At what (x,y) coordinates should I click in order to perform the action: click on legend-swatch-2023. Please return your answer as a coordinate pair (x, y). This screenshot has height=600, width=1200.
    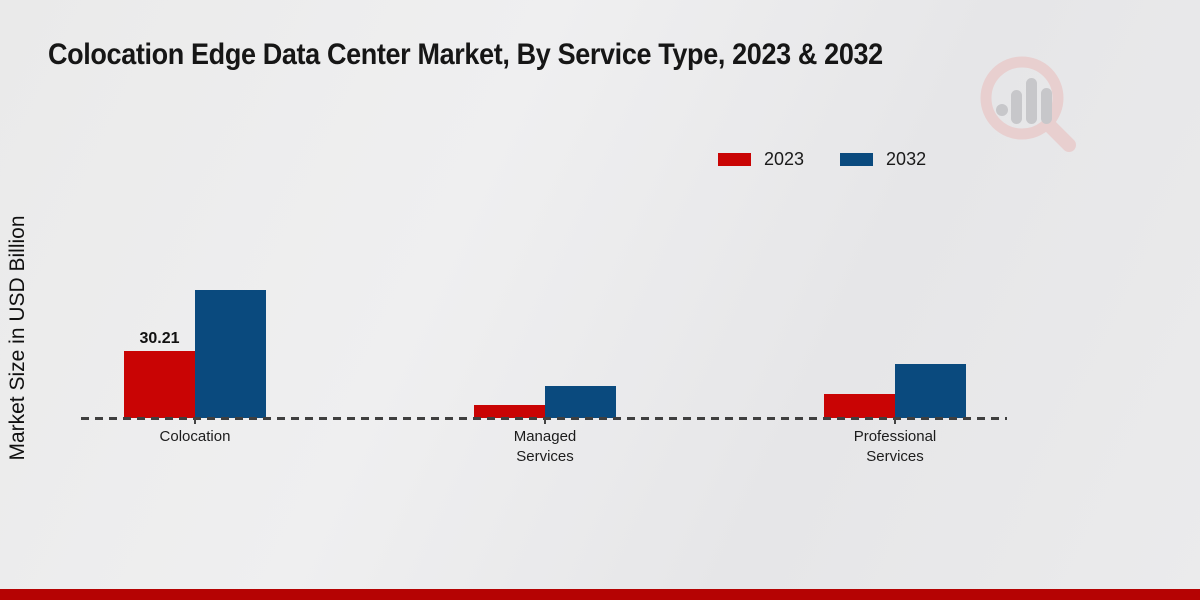
    Looking at the image, I should click on (734, 159).